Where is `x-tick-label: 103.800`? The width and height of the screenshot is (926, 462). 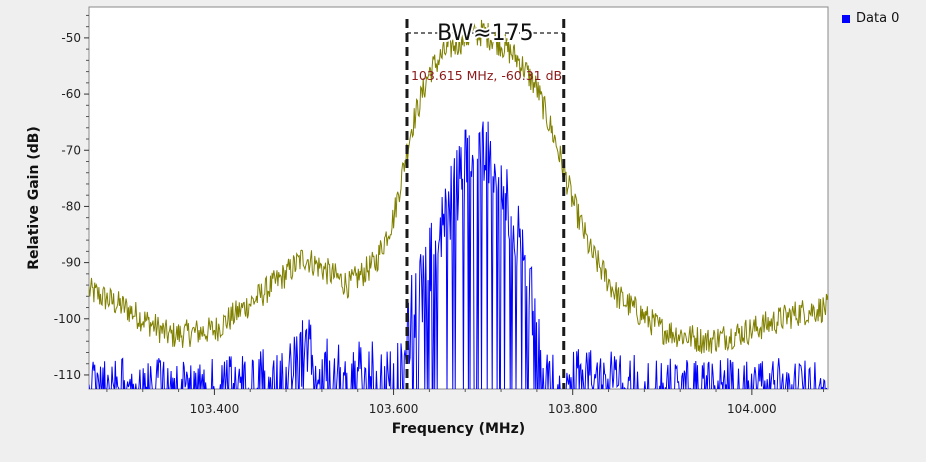 x-tick-label: 103.800 is located at coordinates (573, 409).